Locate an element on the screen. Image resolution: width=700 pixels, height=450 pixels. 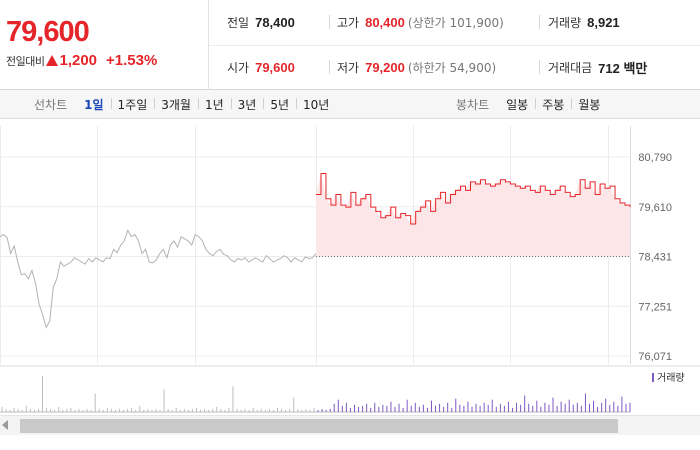
period-5y: 5년 is located at coordinates (279, 104).